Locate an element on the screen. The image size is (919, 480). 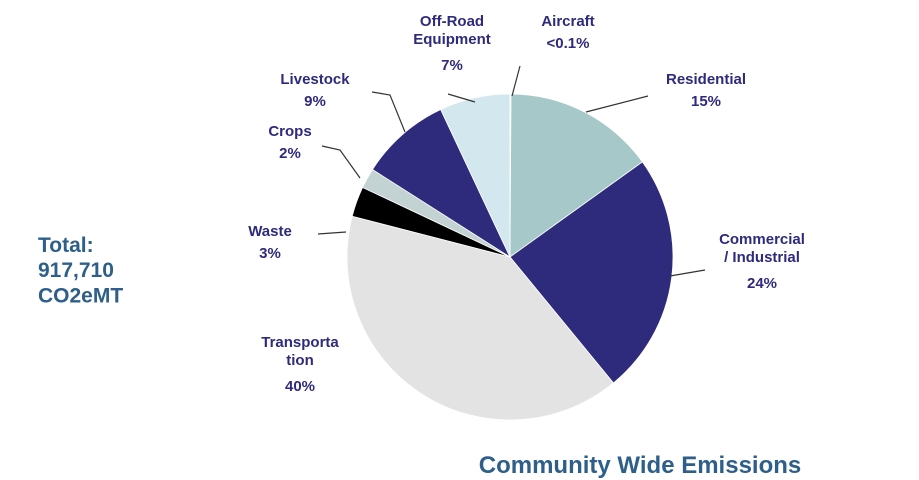
slice-label: Commercial / Industrial is located at coordinates (762, 248).